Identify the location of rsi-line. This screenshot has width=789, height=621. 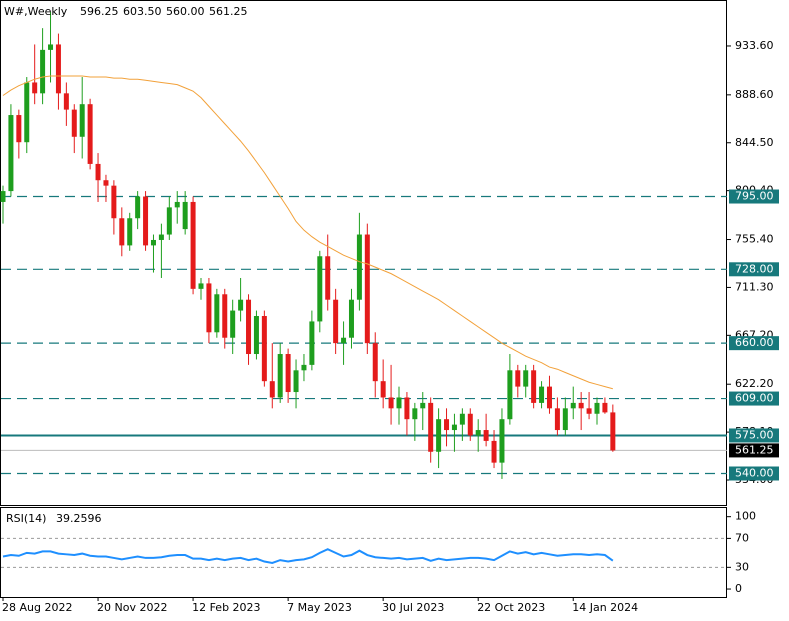
(308, 556).